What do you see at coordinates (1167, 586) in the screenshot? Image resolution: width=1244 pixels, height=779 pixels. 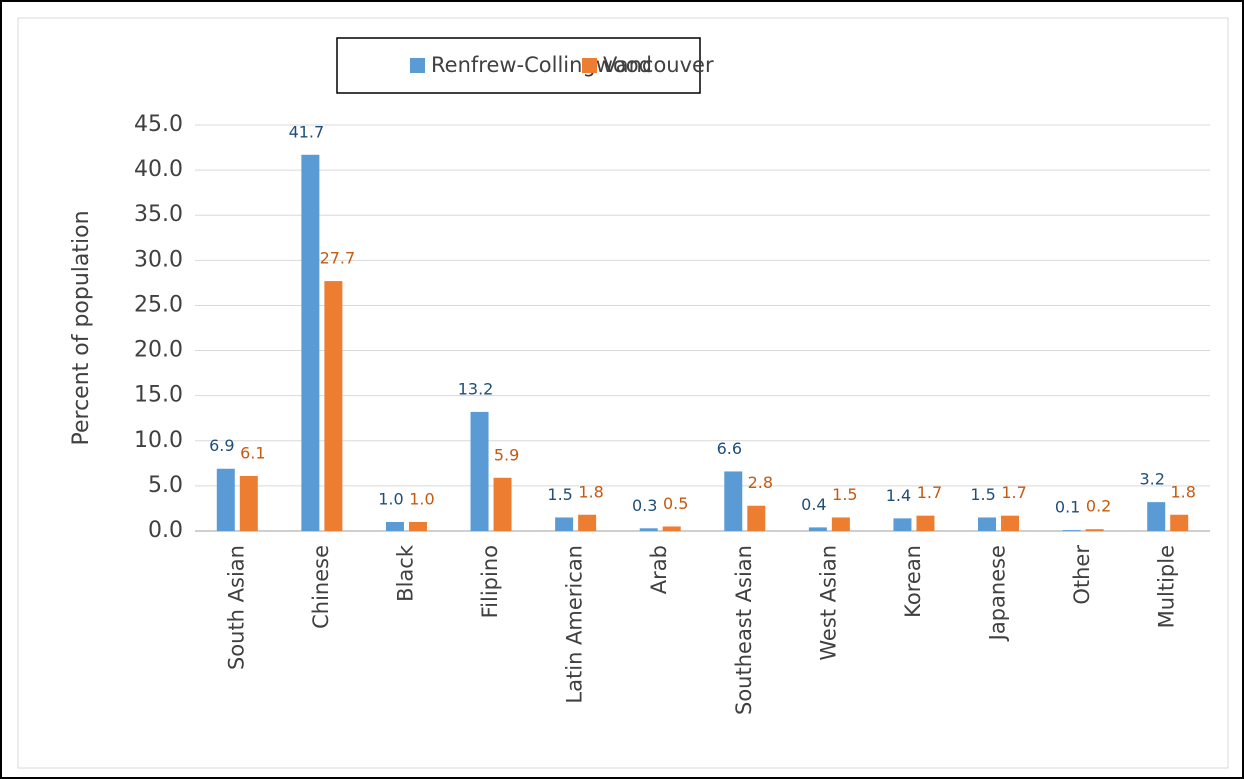 I see `x-tick-label: Multiple` at bounding box center [1167, 586].